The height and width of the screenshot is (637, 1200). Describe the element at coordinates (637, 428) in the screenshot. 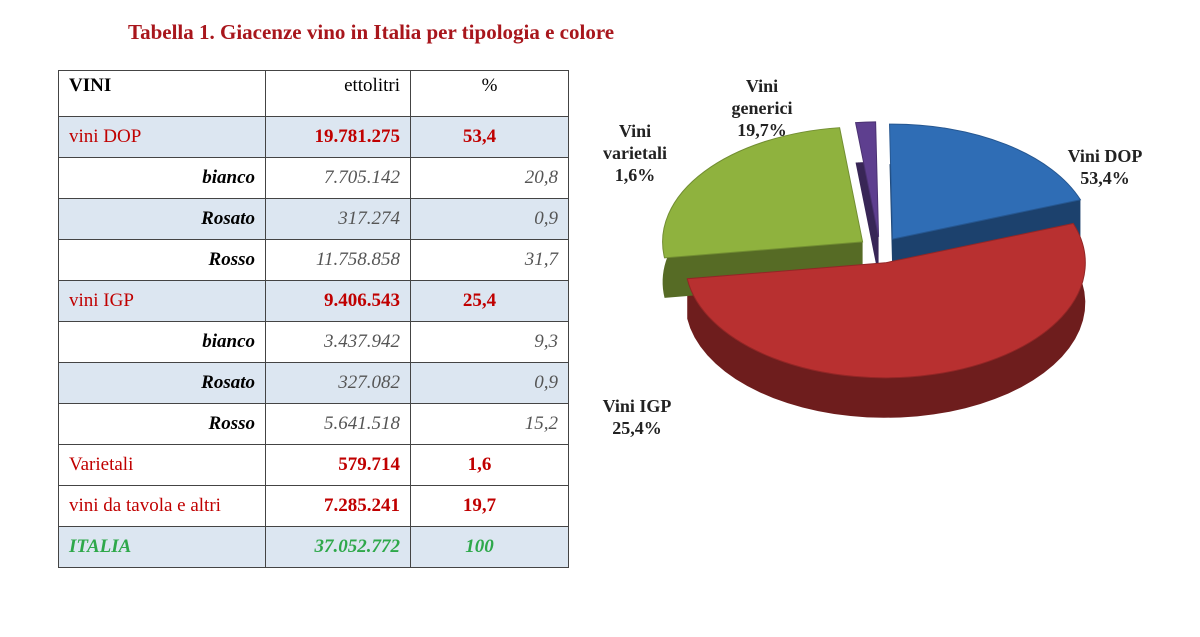

I see `value-label: 25,4%` at that location.